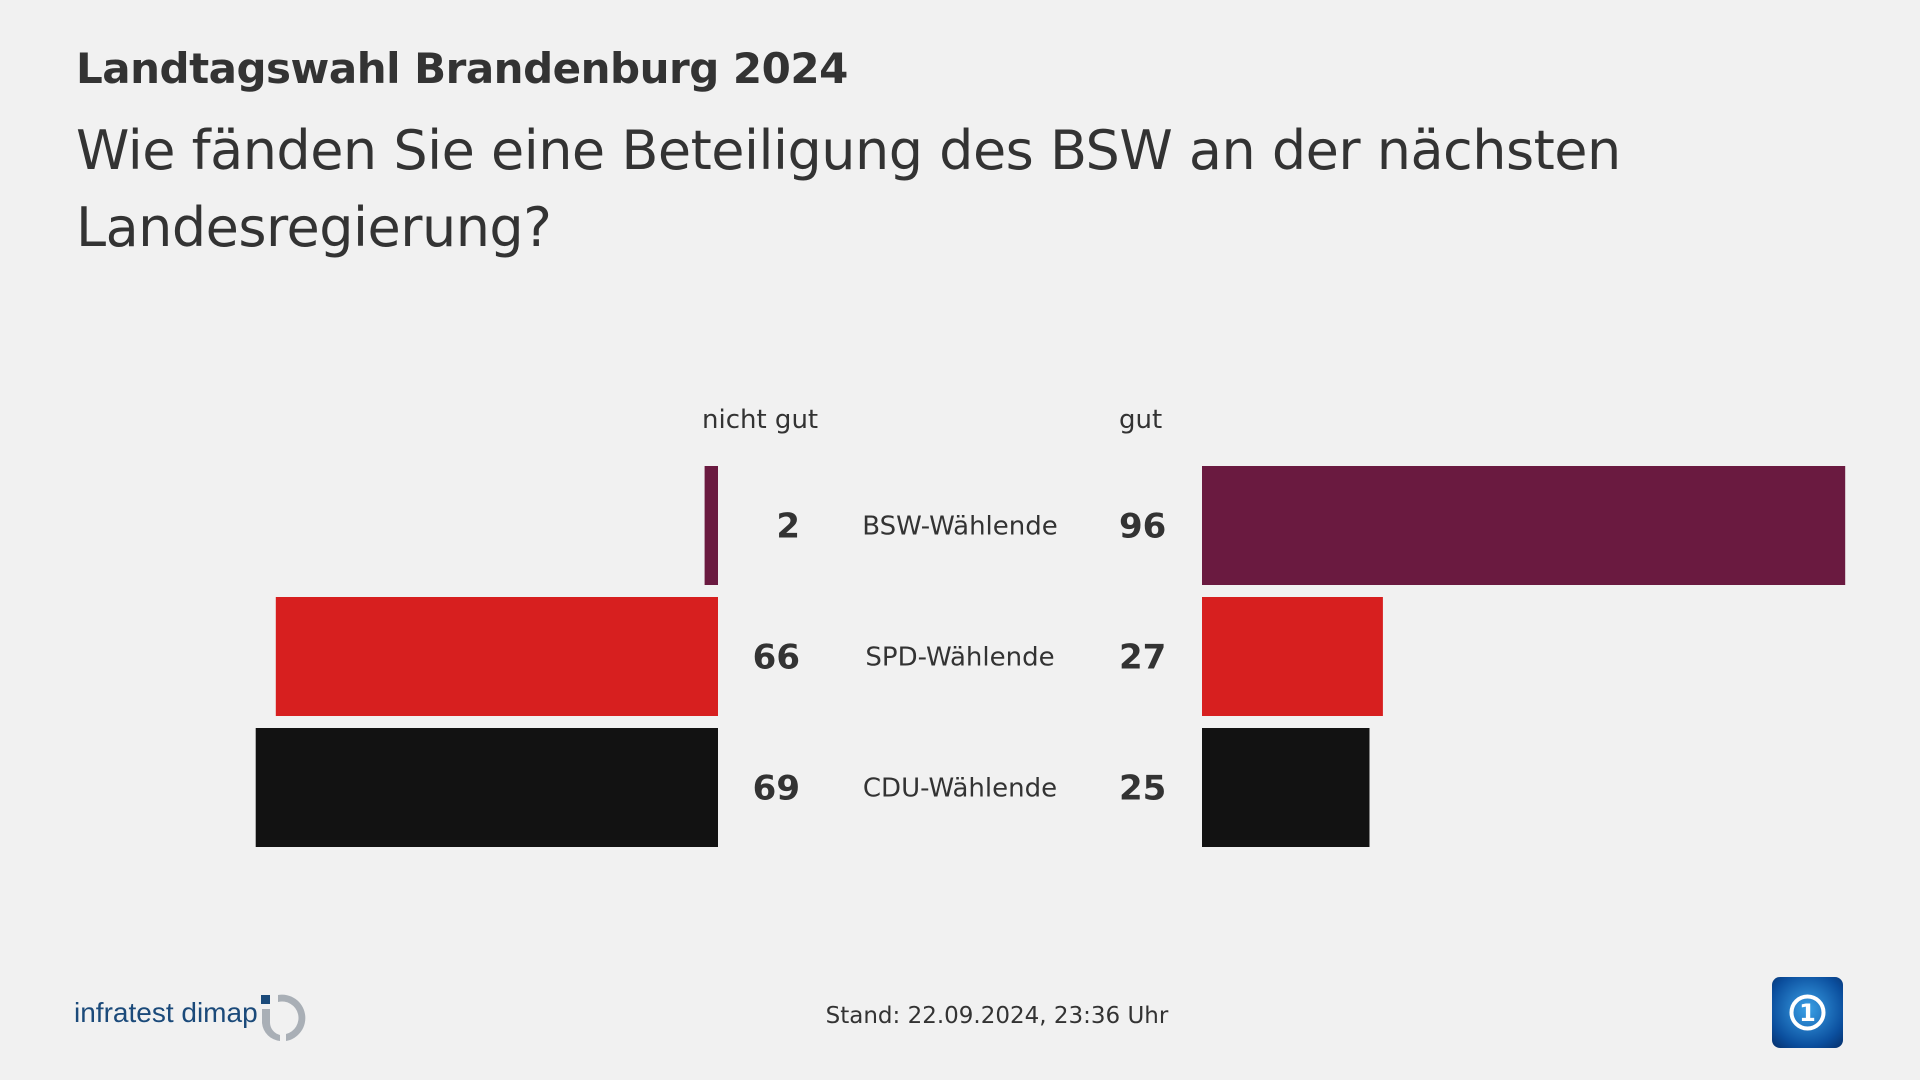  What do you see at coordinates (1141, 420) in the screenshot?
I see `legend-gut: gut` at bounding box center [1141, 420].